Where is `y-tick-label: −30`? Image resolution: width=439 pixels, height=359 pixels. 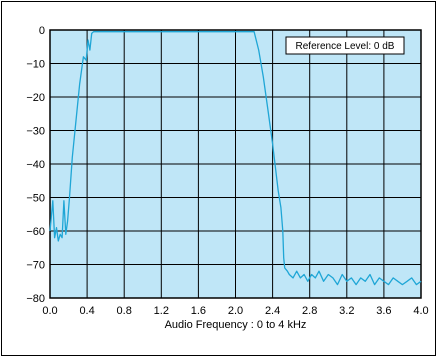 y-tick-label: −30 is located at coordinates (35, 132).